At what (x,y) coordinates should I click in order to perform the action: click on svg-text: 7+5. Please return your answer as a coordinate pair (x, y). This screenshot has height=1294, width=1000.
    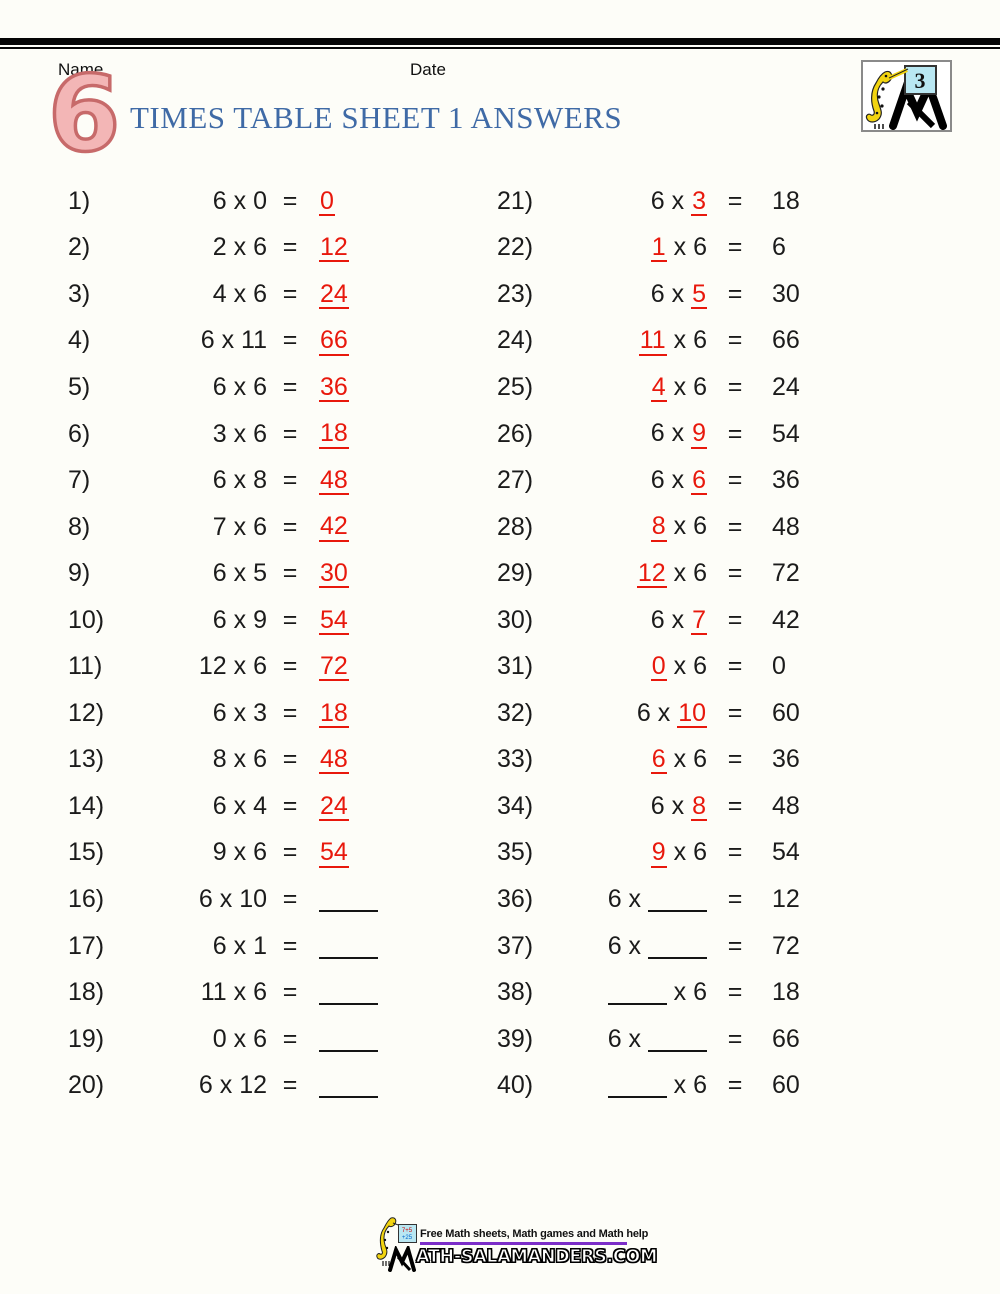
    Looking at the image, I should click on (407, 1231).